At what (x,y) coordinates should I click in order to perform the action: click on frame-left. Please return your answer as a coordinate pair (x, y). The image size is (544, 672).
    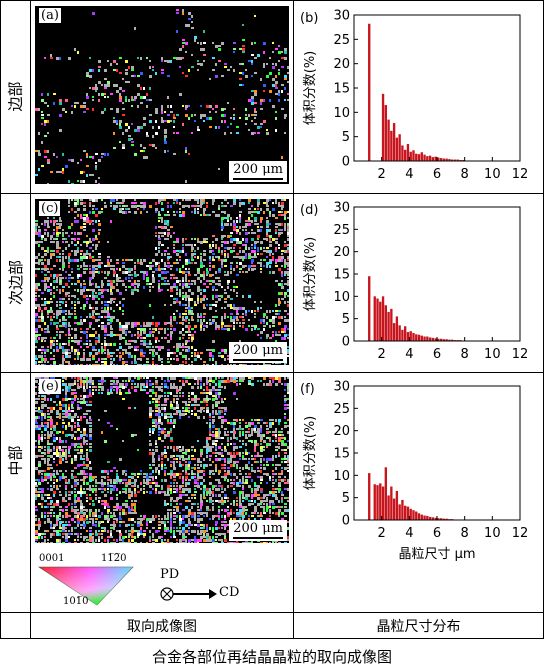
    Looking at the image, I should click on (0, 319).